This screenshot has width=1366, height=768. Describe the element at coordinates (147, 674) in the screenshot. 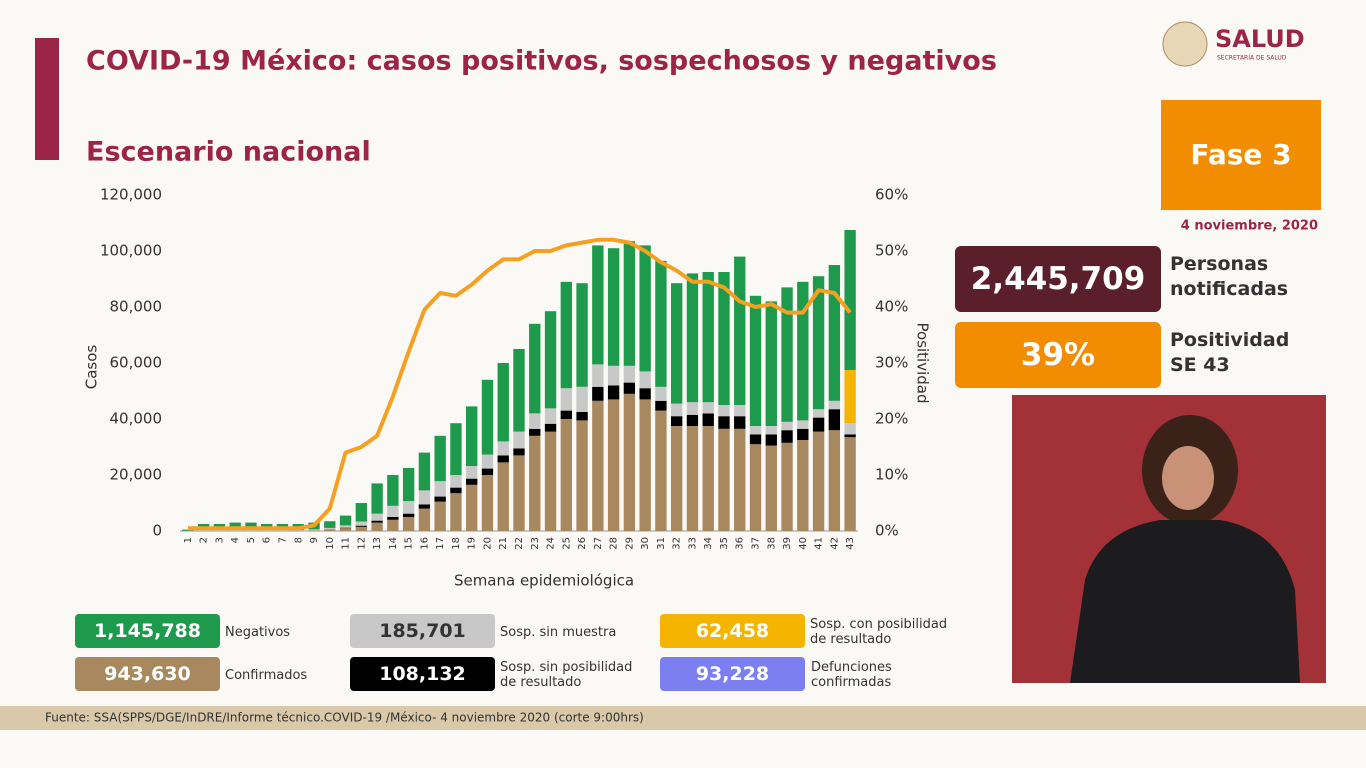

I see `legend-value: 943,630` at that location.